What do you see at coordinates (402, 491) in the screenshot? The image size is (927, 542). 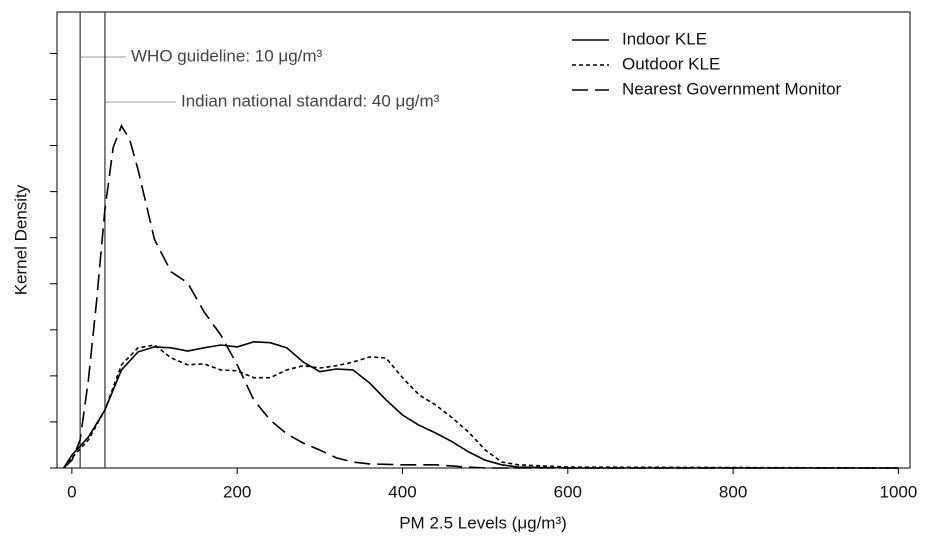 I see `x-tick-label: 400` at bounding box center [402, 491].